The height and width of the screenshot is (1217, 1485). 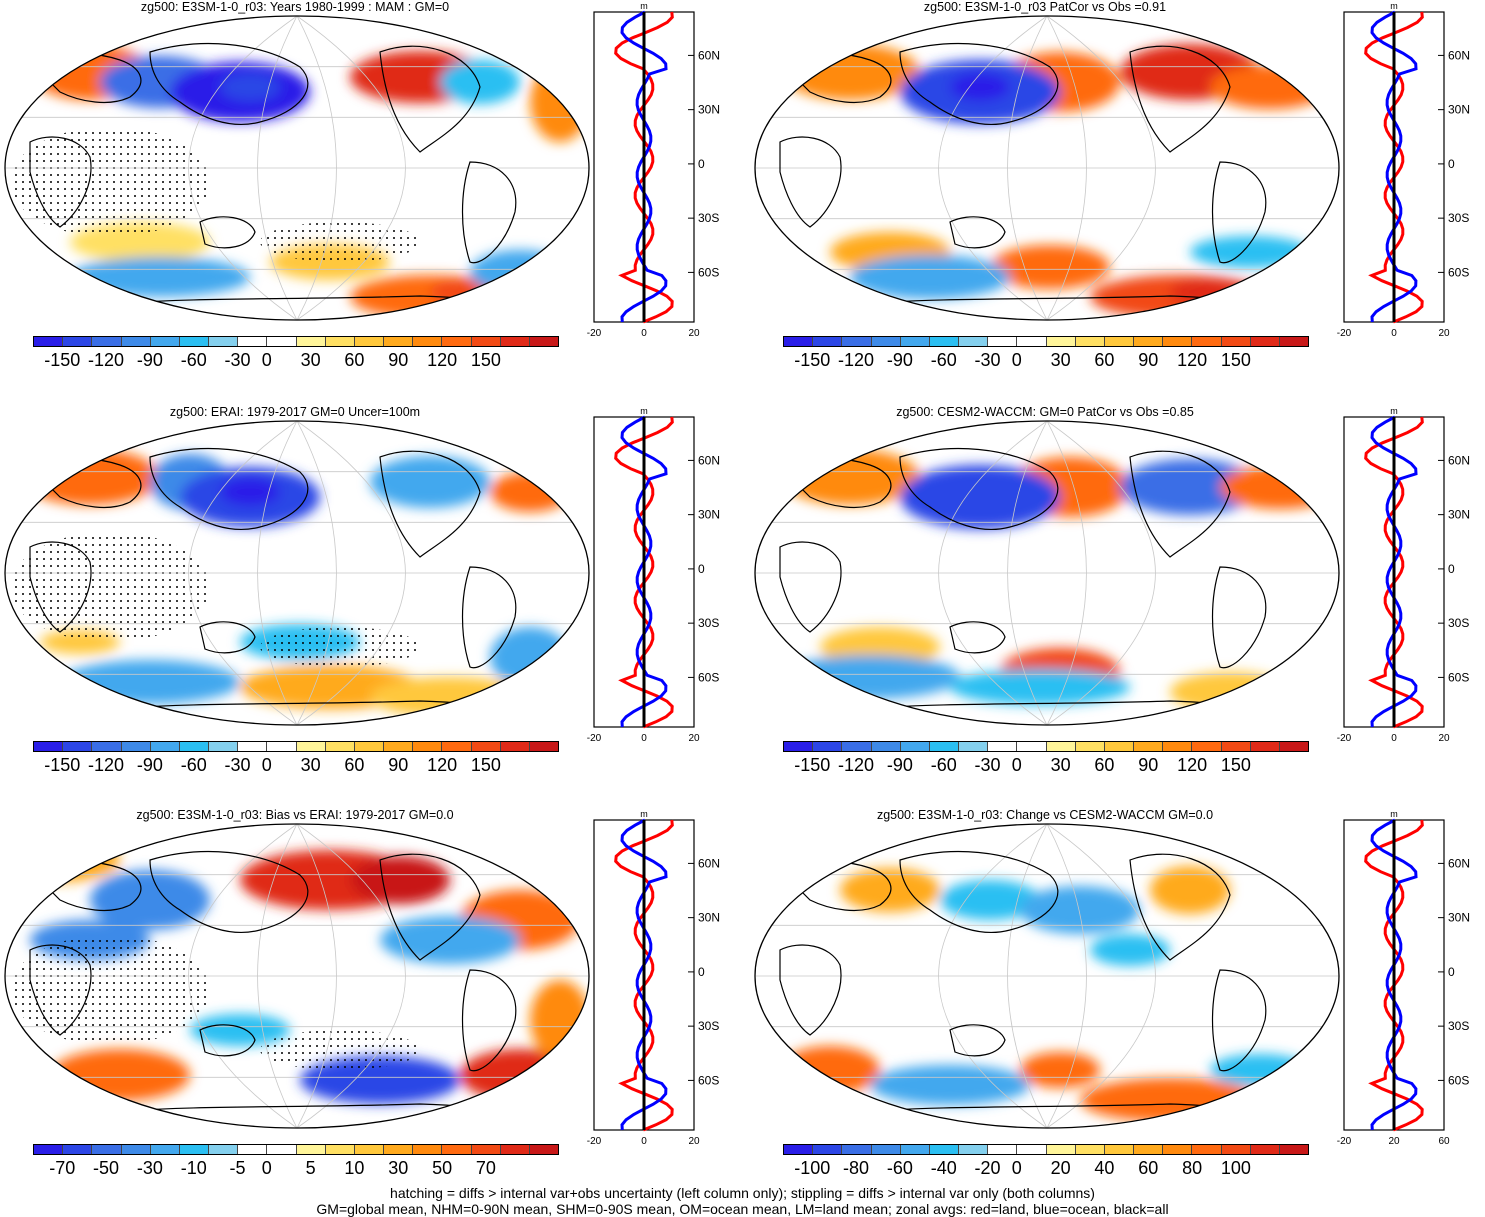 What do you see at coordinates (1192, 360) in the screenshot?
I see `colorbar-tick-label: 120` at bounding box center [1192, 360].